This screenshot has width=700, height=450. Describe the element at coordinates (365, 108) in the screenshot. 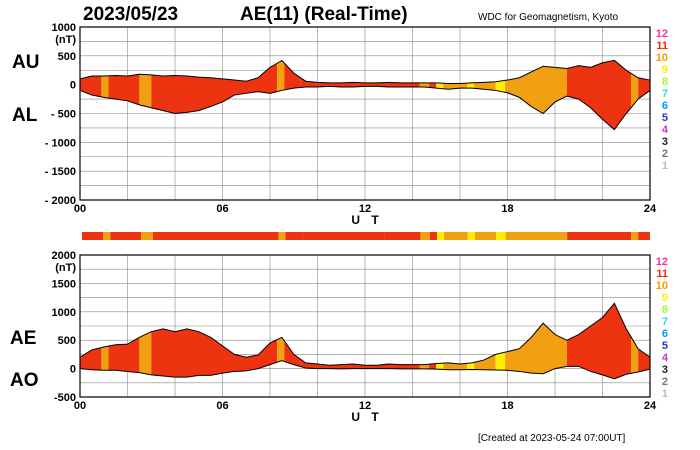

I see `series-line-al` at that location.